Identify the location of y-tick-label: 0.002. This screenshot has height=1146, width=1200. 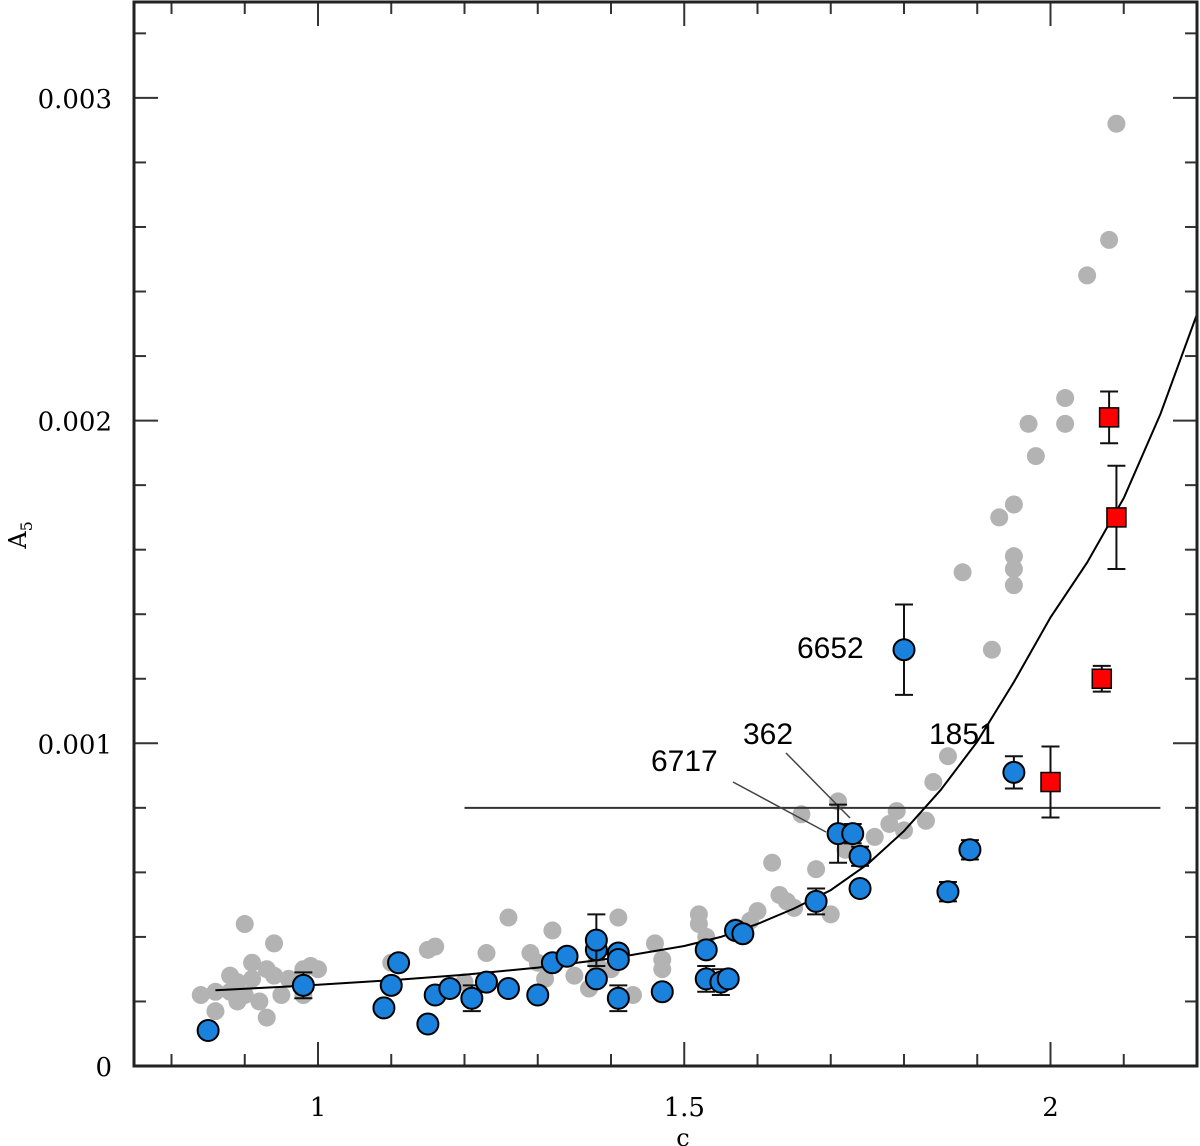
(75, 423).